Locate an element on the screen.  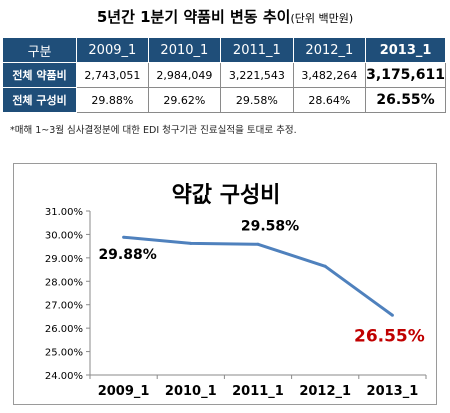
y-tick-label: 31.00% is located at coordinates (64, 212).